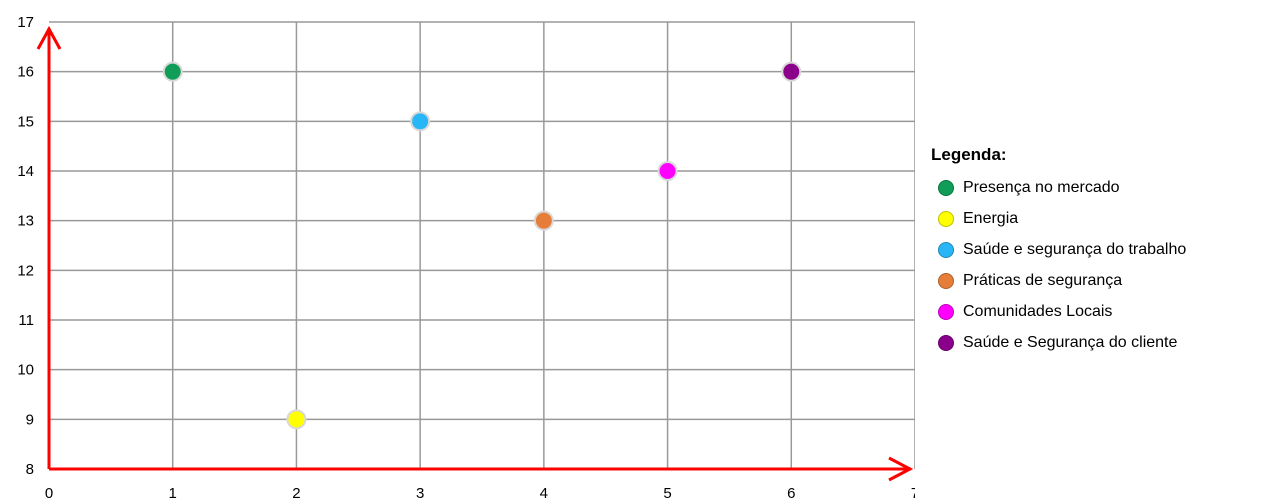  What do you see at coordinates (1043, 280) in the screenshot?
I see `legend-label-praticas: Práticas de segurança` at bounding box center [1043, 280].